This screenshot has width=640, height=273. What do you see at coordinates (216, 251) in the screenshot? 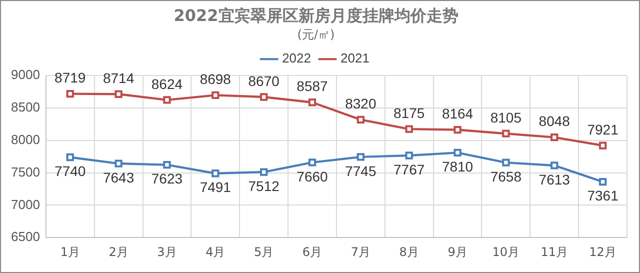
I see `x-tick-label: 4月` at bounding box center [216, 251].